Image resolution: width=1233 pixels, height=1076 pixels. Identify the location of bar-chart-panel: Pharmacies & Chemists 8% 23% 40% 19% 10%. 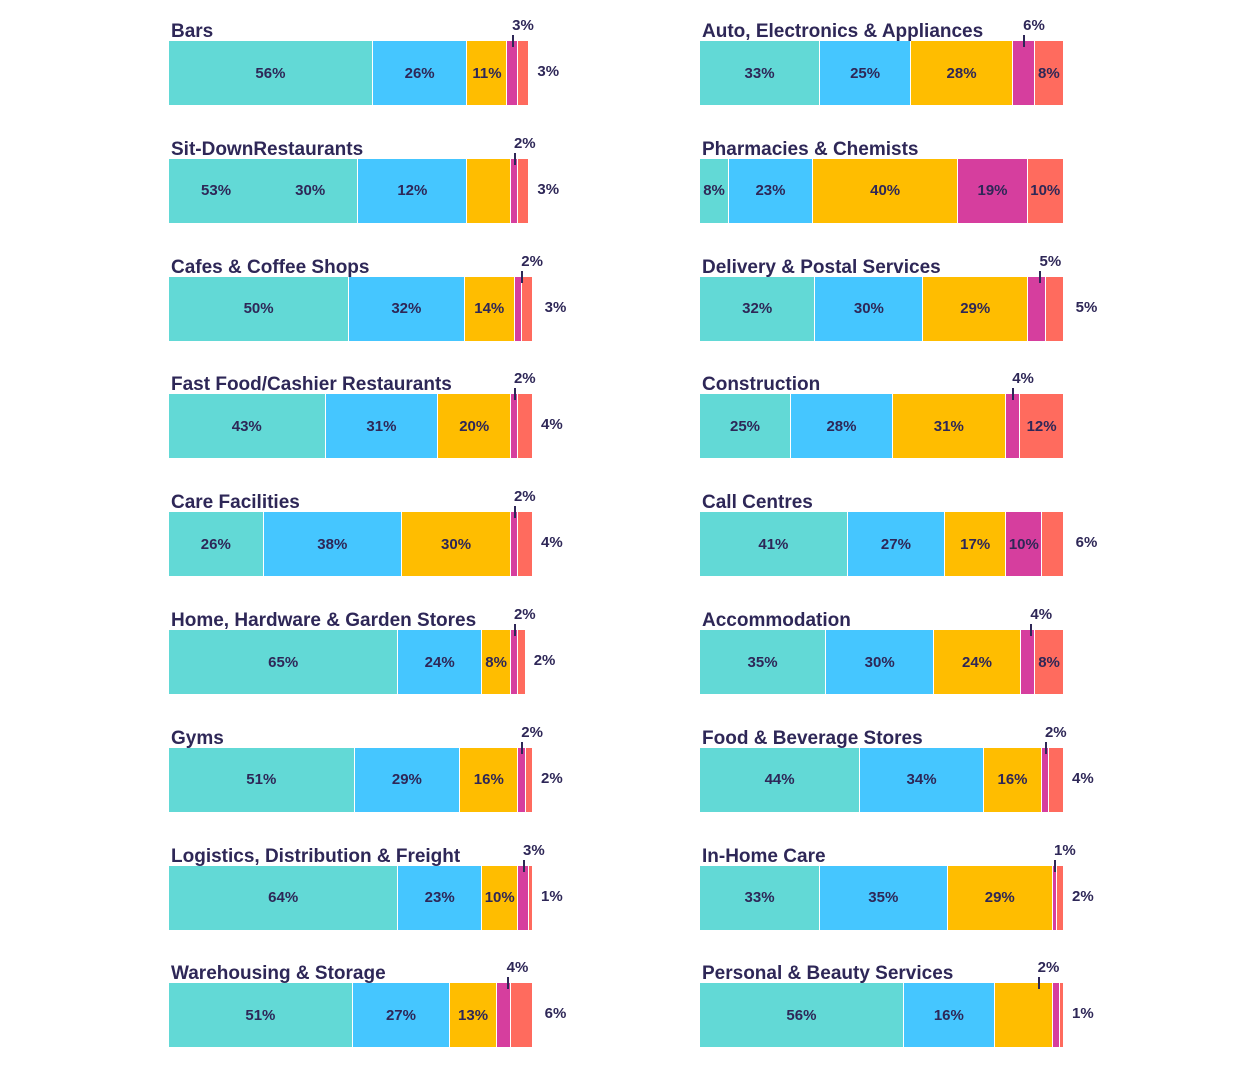
(910, 194).